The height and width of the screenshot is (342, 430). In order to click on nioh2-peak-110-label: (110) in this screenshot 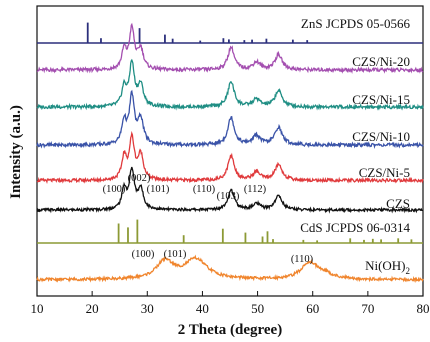, I will do `click(302, 259)`.